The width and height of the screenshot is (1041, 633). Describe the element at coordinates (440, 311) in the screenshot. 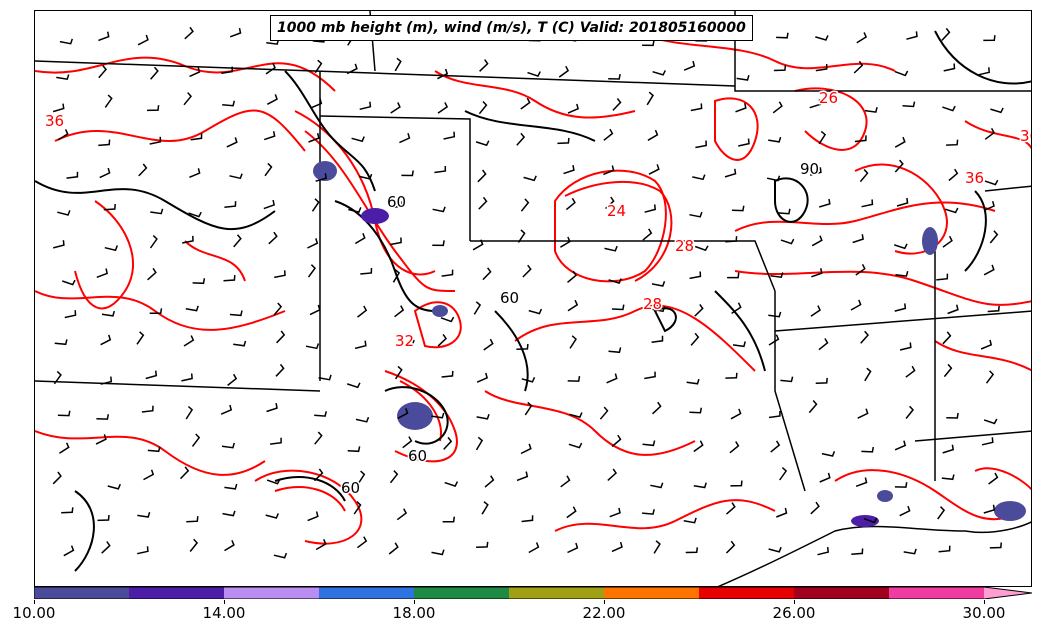

I see `shaded-patch` at that location.